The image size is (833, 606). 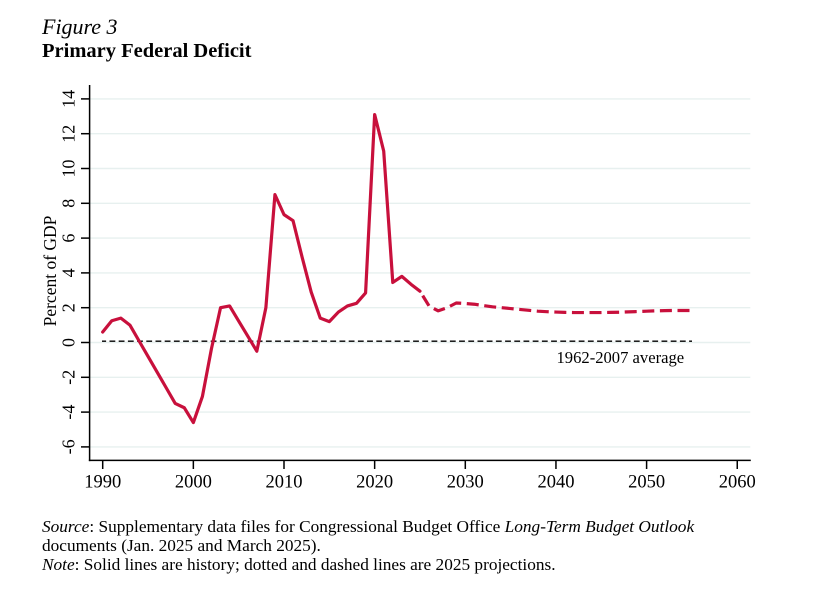 What do you see at coordinates (69, 203) in the screenshot?
I see `svg-text: 8` at bounding box center [69, 203].